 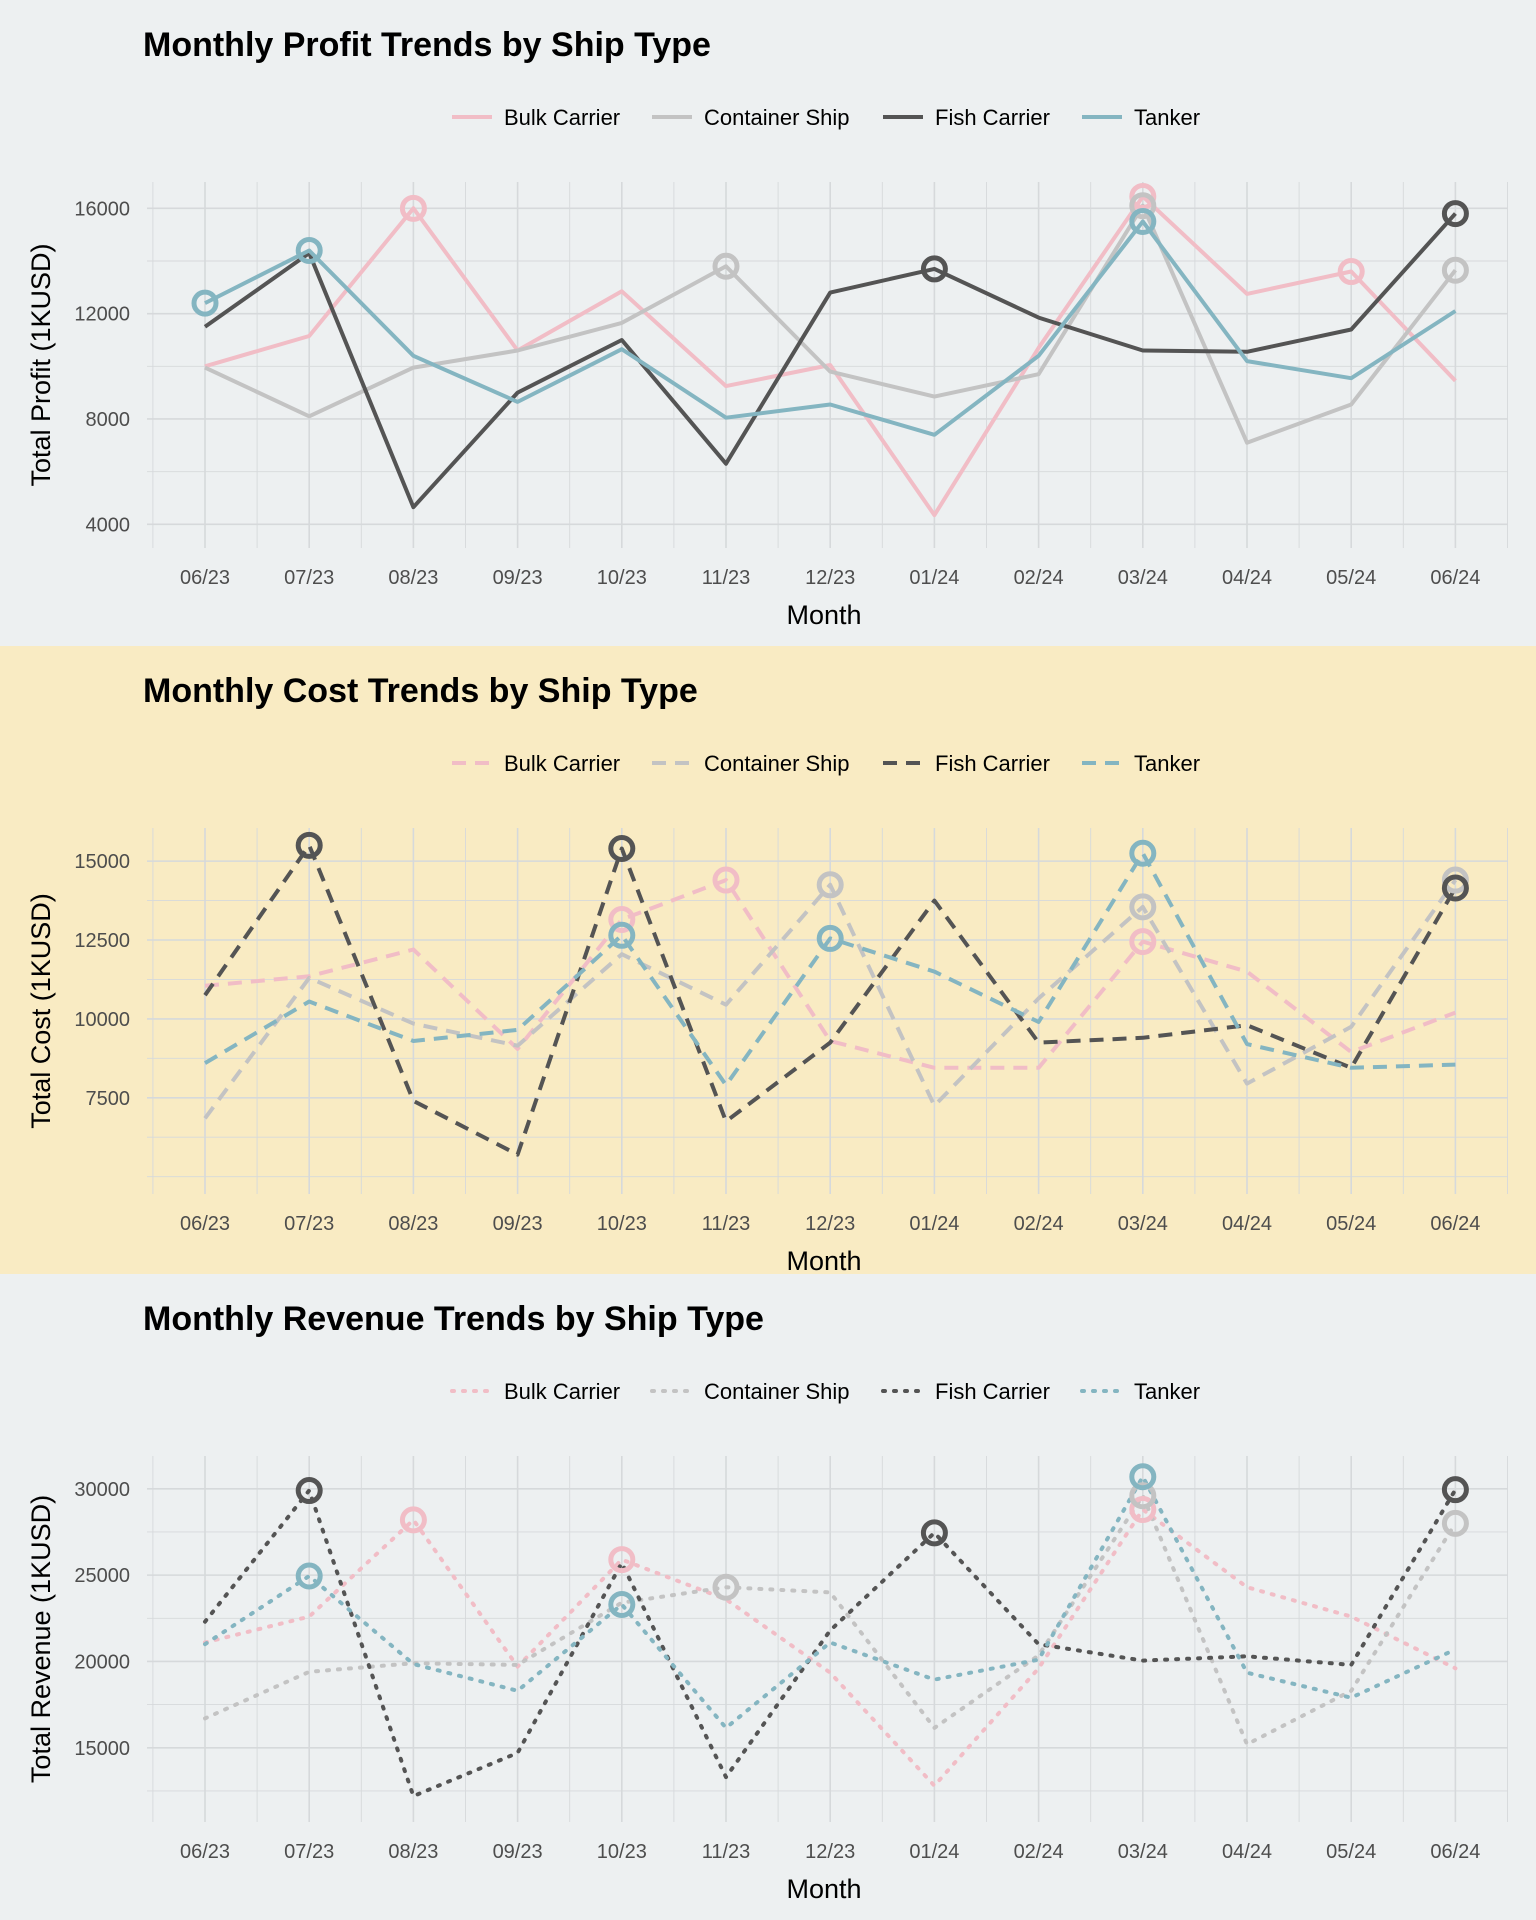 I want to click on chart-title: Monthly Profit Trends by Ship Type, so click(x=427, y=45).